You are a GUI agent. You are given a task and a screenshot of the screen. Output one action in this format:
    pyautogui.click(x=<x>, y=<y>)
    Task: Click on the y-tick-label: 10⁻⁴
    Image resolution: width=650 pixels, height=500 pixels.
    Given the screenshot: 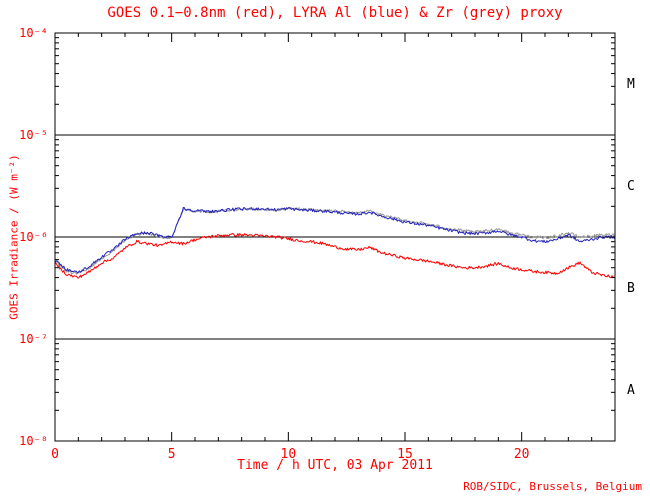 What is the action you would take?
    pyautogui.click(x=33, y=33)
    